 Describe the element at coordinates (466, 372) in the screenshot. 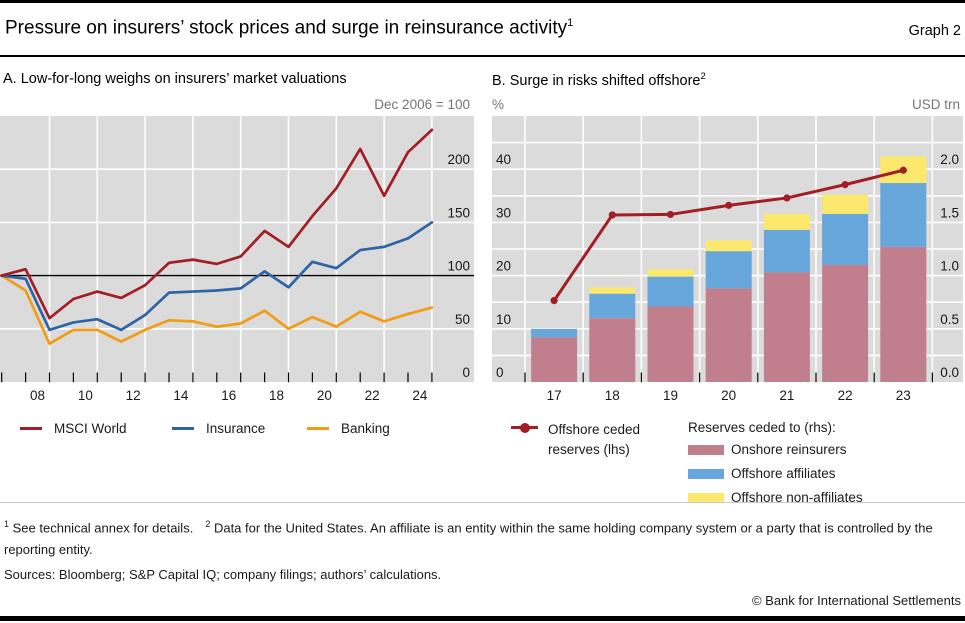

I see `y-axis-label: 0` at that location.